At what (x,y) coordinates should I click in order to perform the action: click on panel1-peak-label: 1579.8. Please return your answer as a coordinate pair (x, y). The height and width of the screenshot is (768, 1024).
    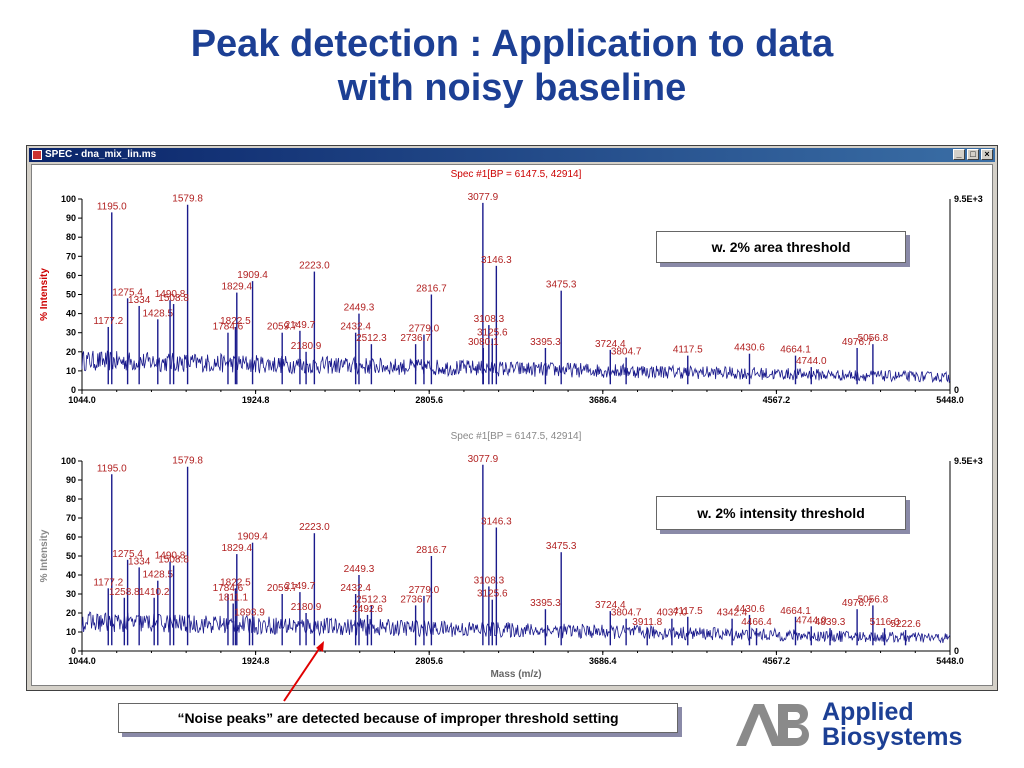
    Looking at the image, I should click on (187, 199).